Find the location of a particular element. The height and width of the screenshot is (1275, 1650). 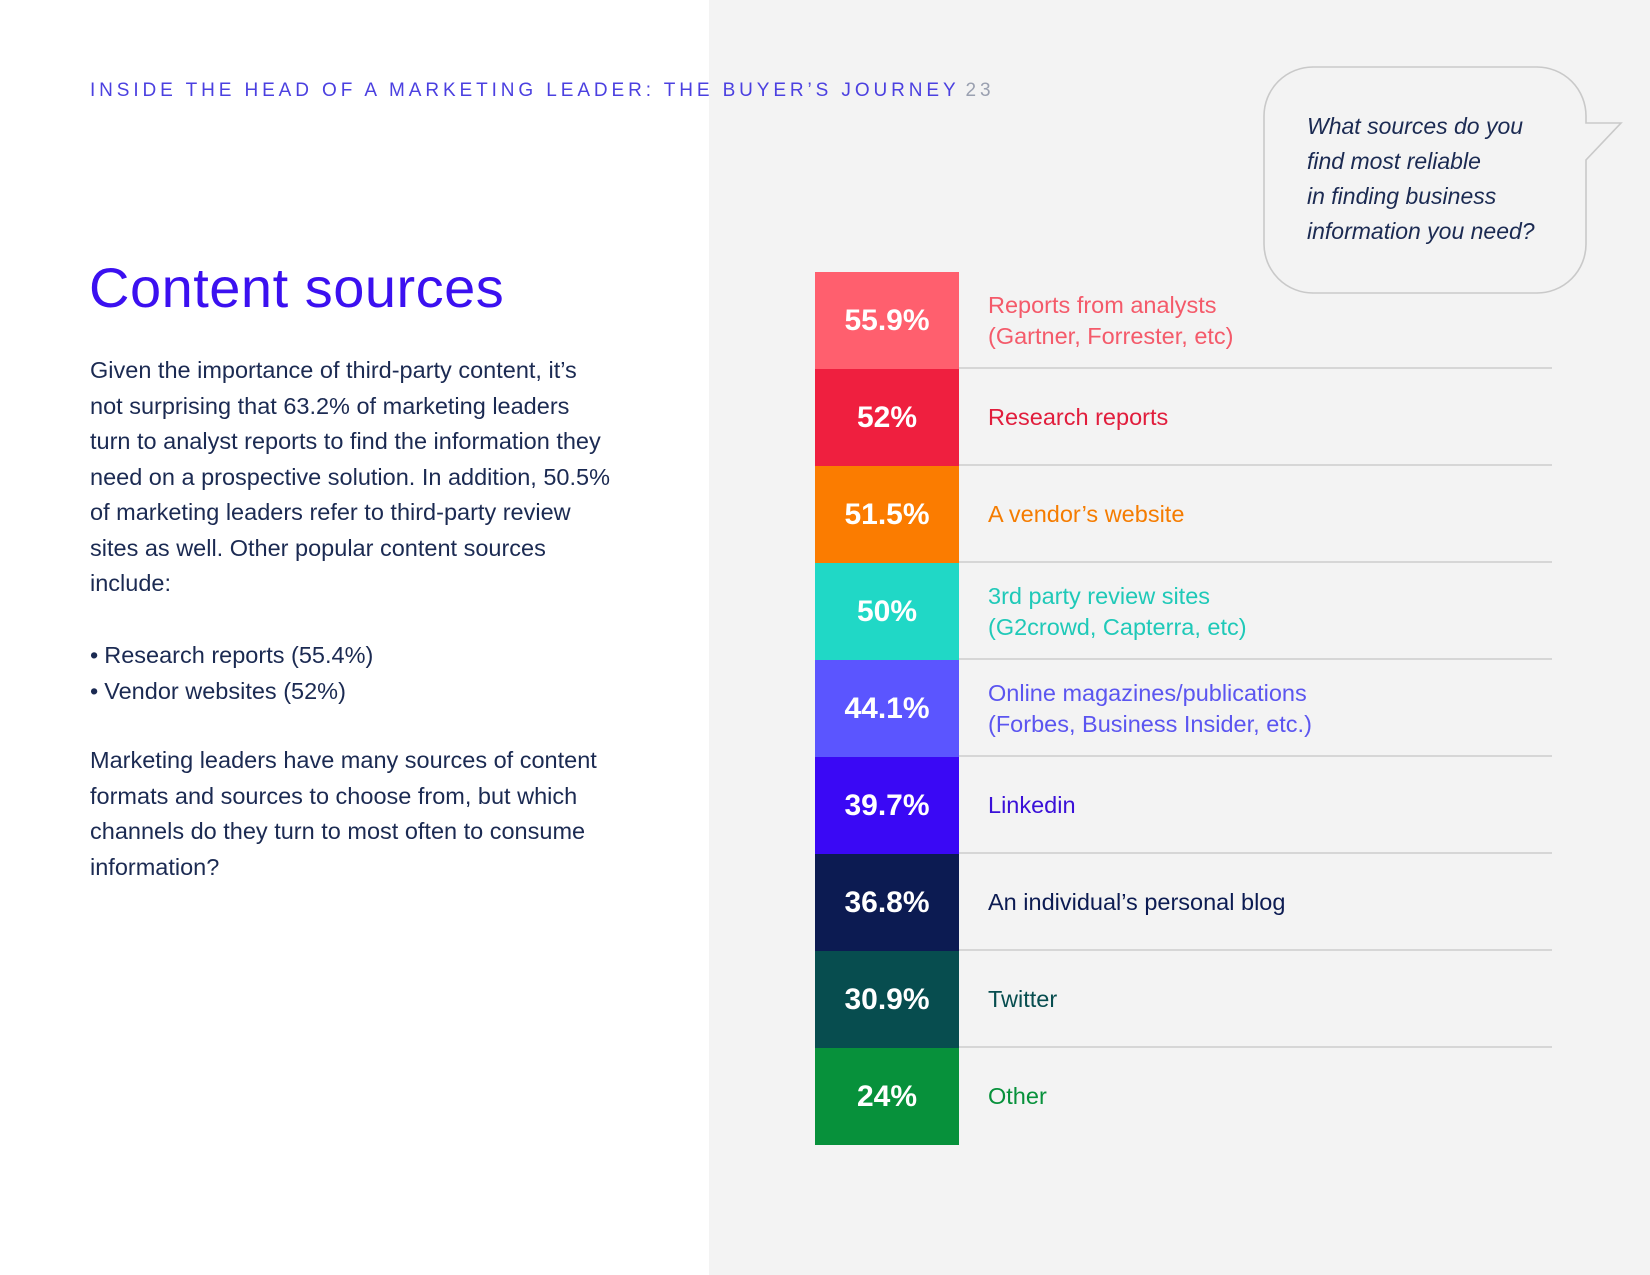

chart-label-line: Other is located at coordinates (1017, 1096).